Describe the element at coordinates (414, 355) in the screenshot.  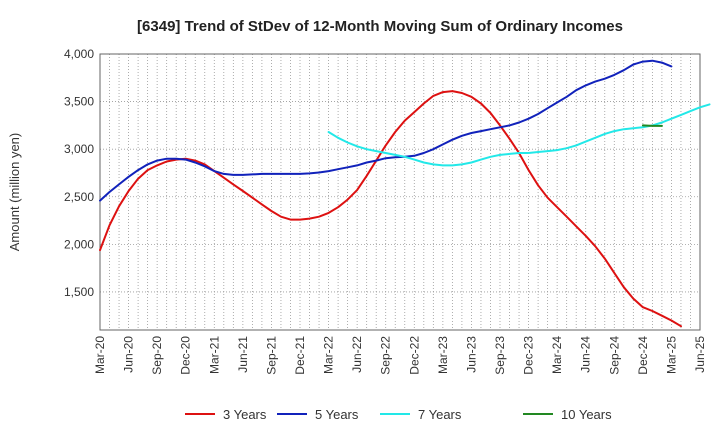
I see `x-tick-label: Dec-22` at that location.